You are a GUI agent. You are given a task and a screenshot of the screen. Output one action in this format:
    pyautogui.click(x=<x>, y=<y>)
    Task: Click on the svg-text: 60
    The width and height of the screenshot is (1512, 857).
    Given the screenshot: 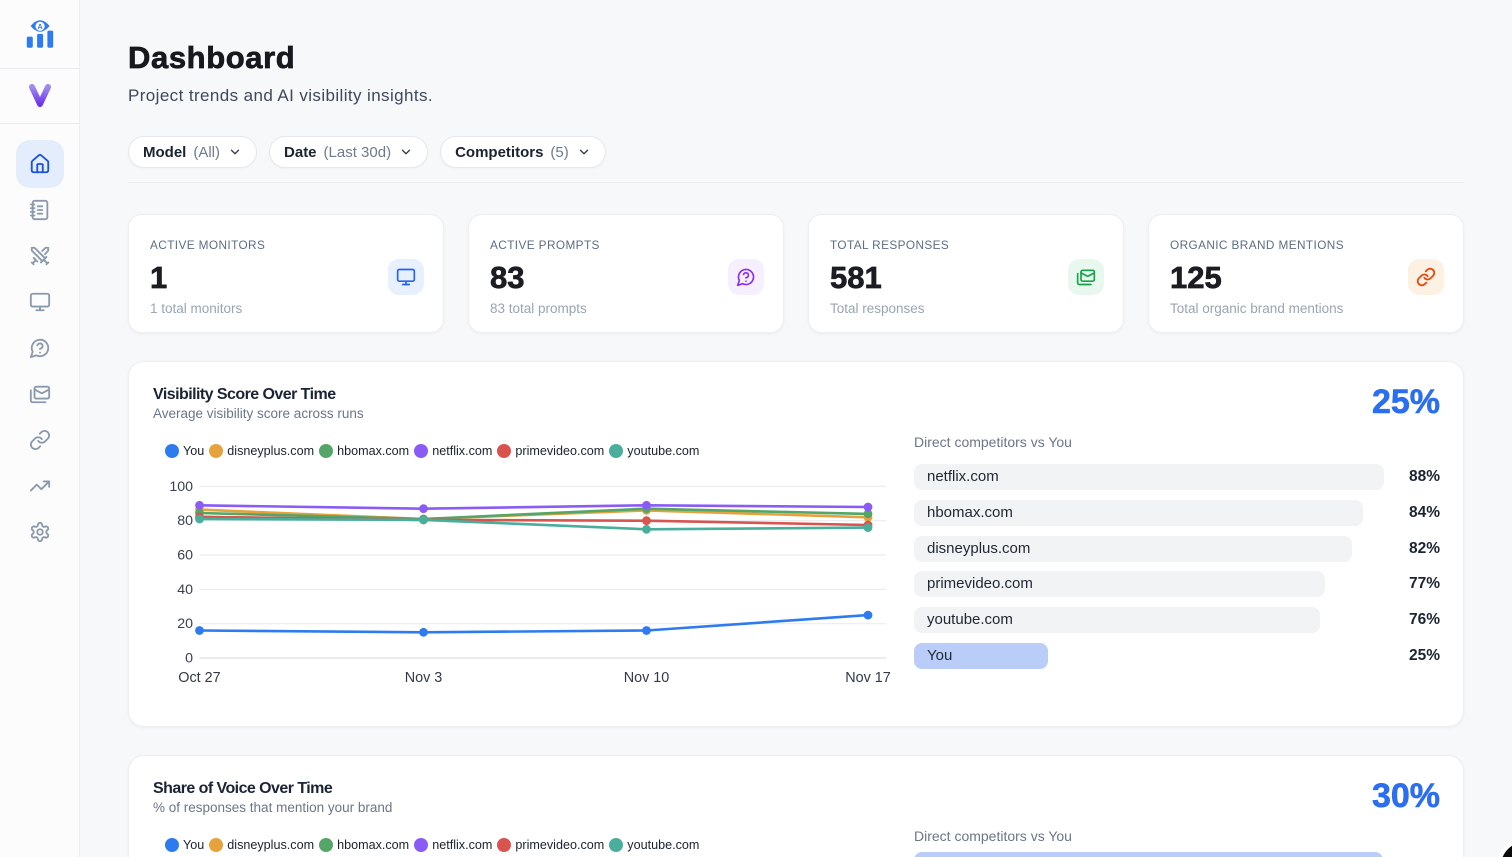 What is the action you would take?
    pyautogui.click(x=185, y=556)
    